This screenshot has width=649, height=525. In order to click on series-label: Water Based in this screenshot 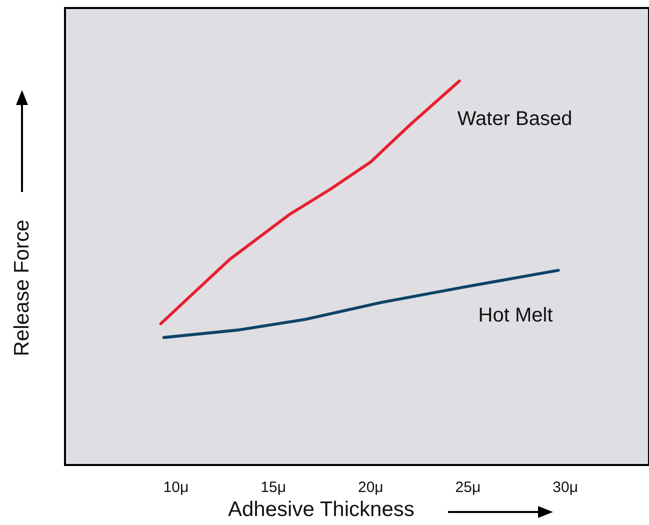, I will do `click(514, 119)`.